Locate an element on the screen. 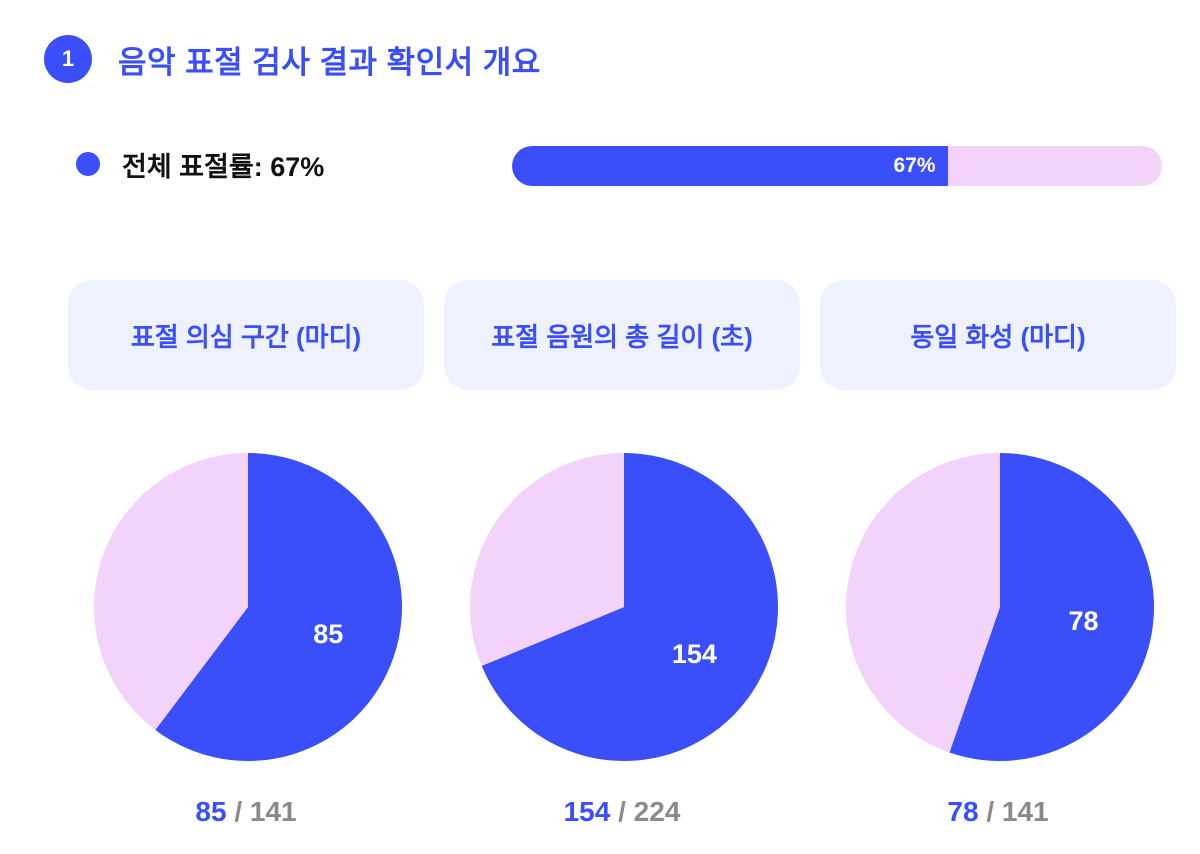 This screenshot has width=1200, height=854. overall-rate: 전체 표절률: 67% is located at coordinates (200, 164).